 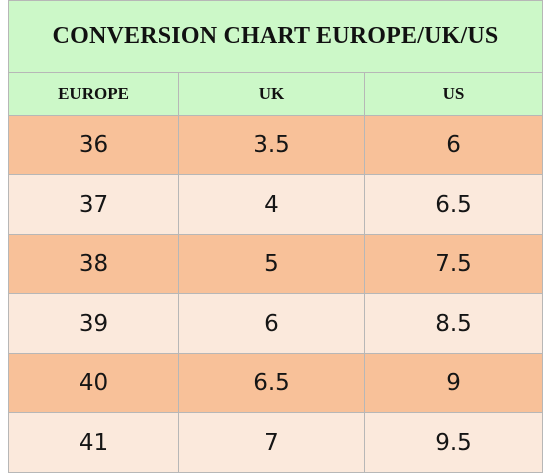 What do you see at coordinates (271, 145) in the screenshot?
I see `cell-uk: 3.5` at bounding box center [271, 145].